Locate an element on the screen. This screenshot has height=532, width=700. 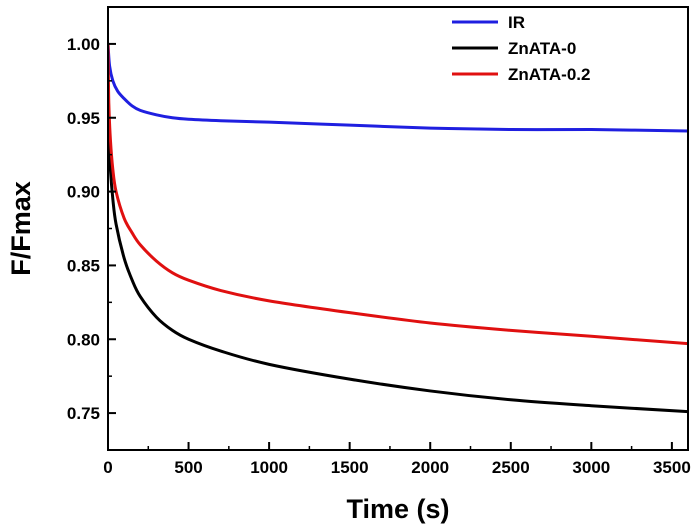
legend: IR ZnATA-0 ZnATA-0.2 is located at coordinates (521, 48).